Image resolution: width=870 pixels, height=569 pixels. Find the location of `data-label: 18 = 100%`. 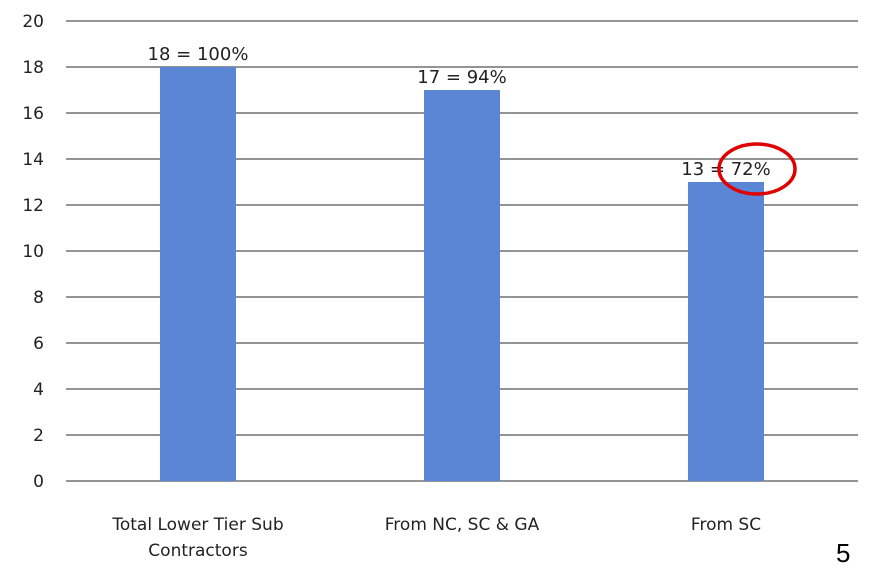

data-label: 18 = 100% is located at coordinates (198, 54).